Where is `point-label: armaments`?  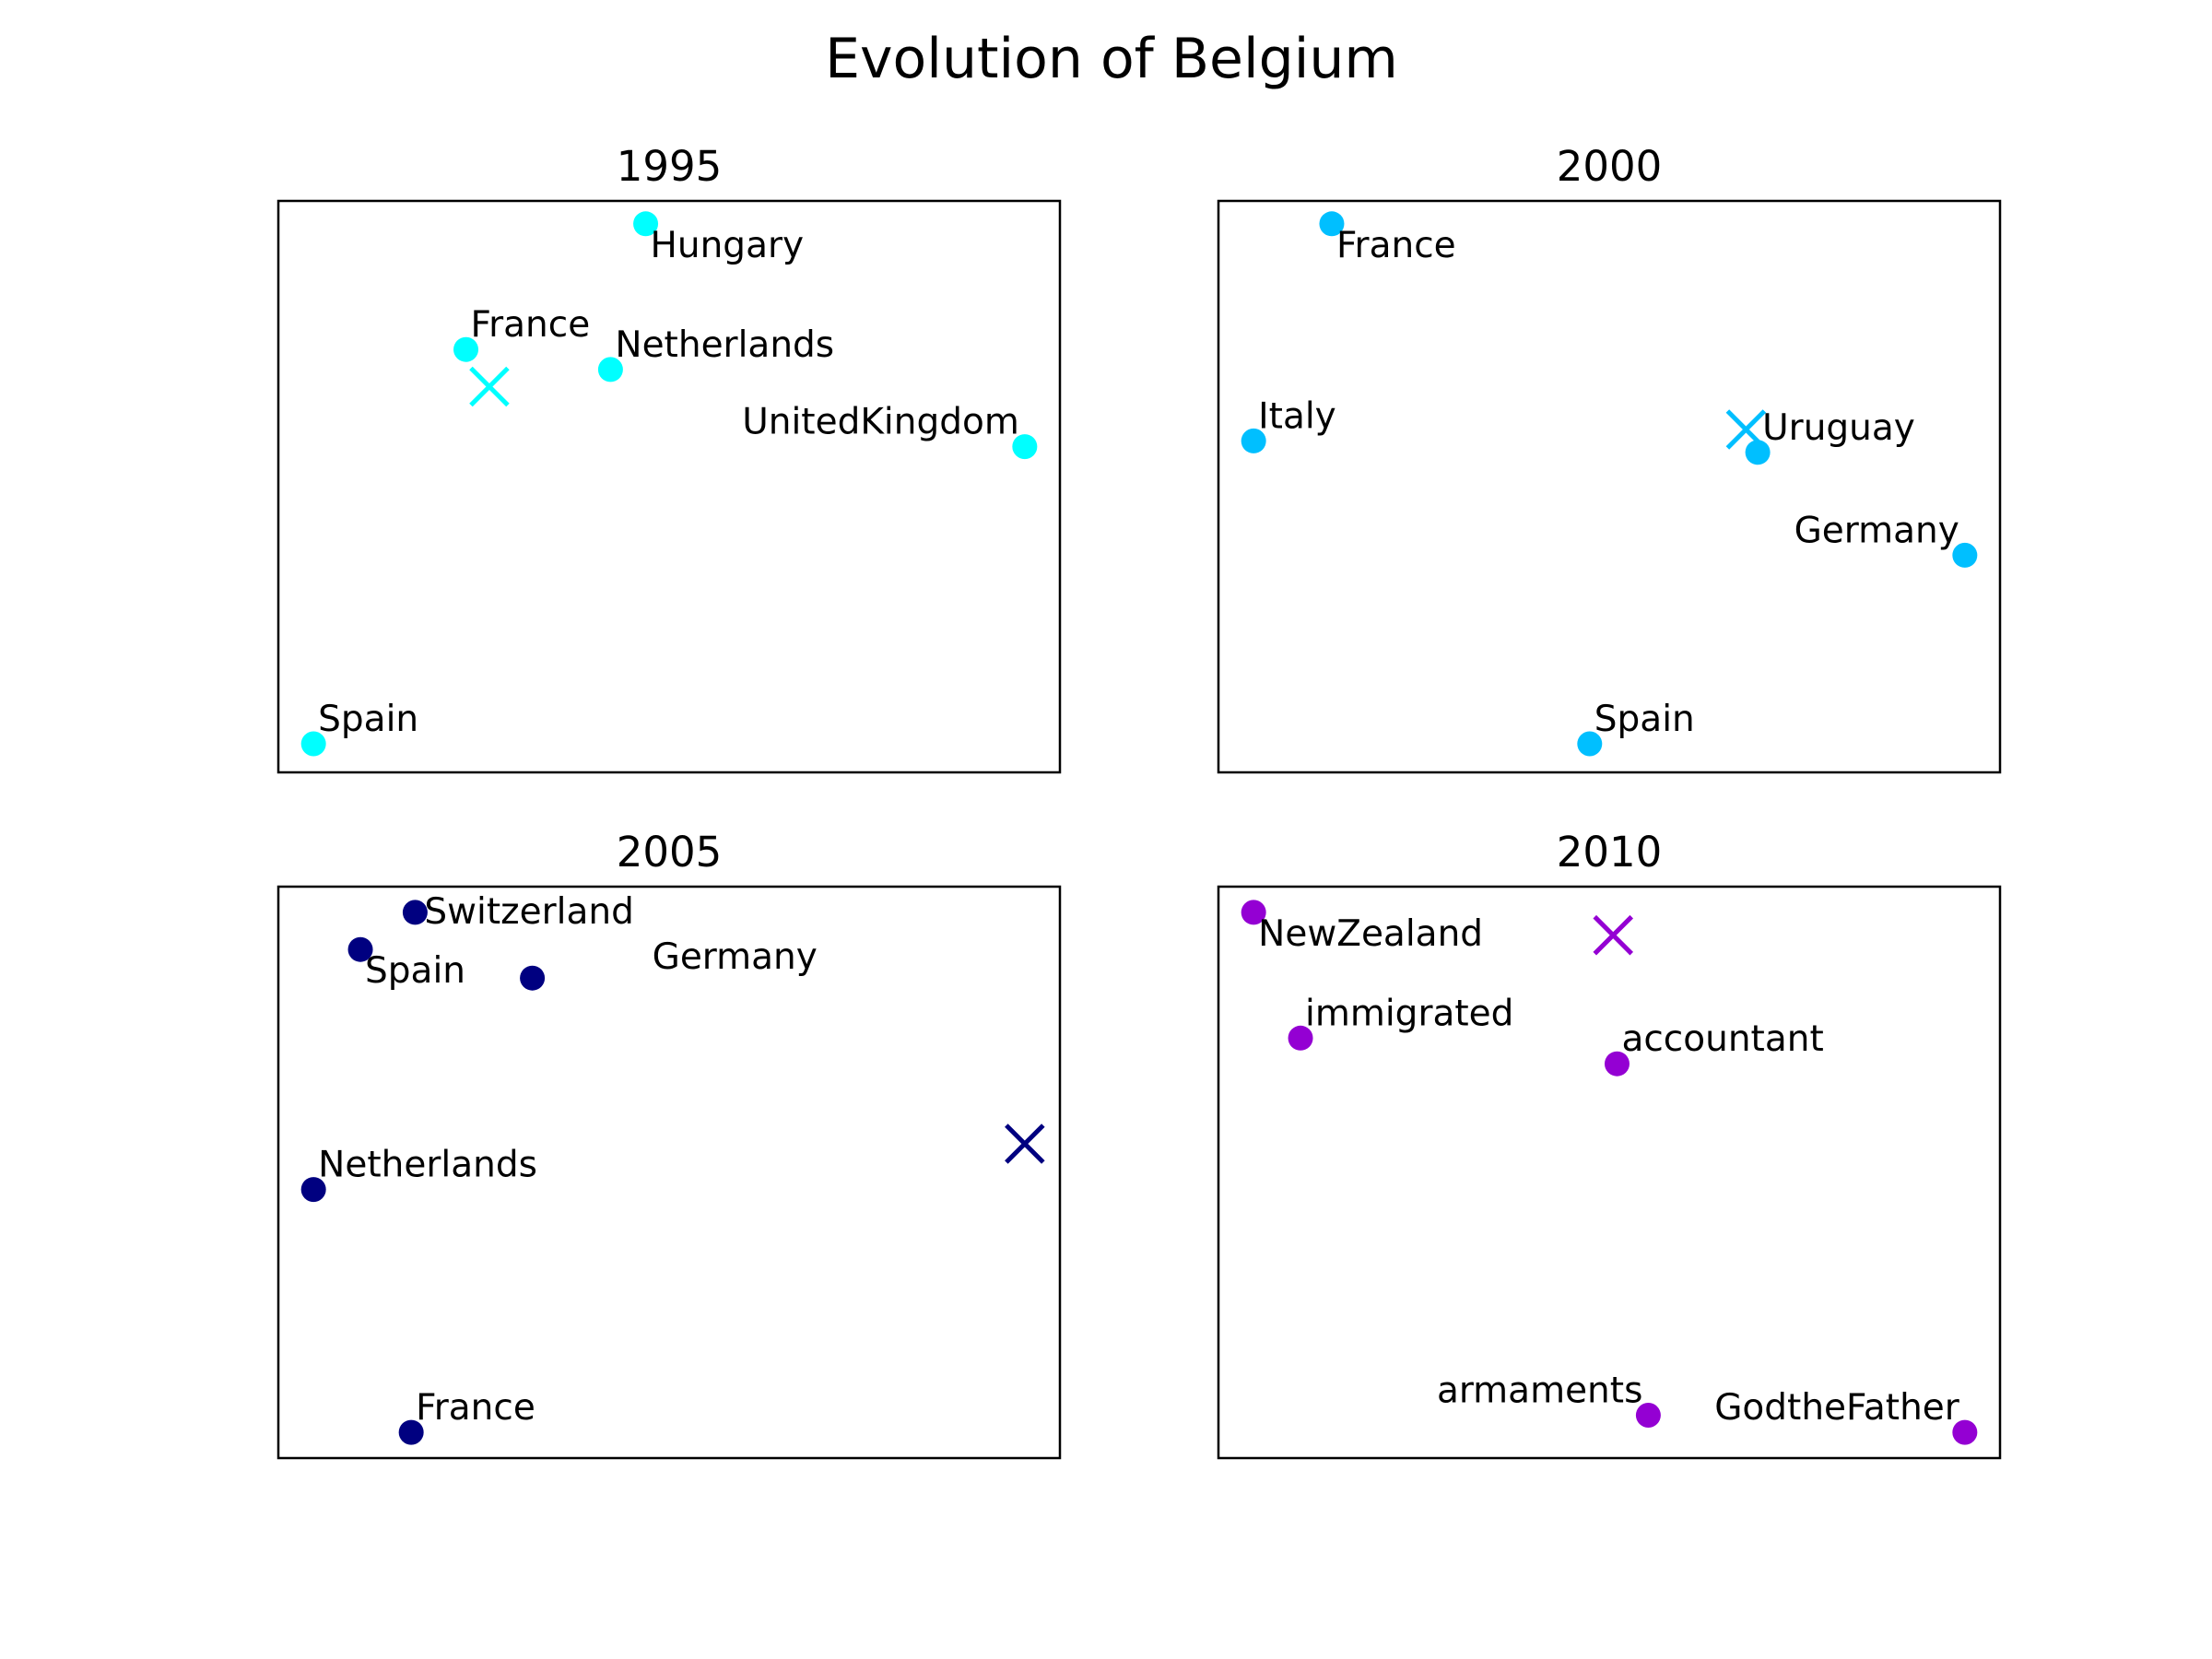 point-label: armaments is located at coordinates (1539, 1391).